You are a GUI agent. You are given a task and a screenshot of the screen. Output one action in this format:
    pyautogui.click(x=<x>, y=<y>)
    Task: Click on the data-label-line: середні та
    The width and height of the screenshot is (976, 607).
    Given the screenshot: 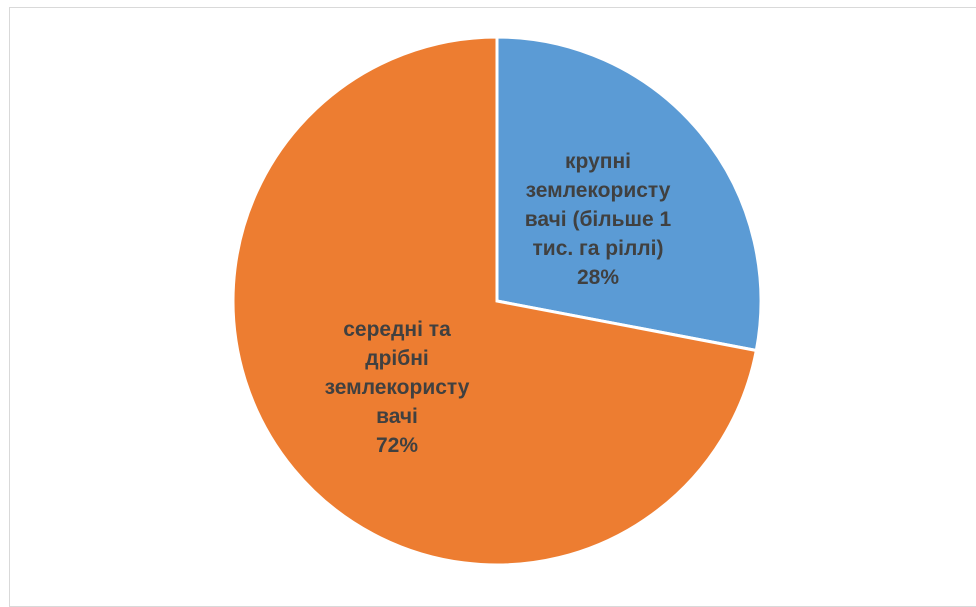 What is the action you would take?
    pyautogui.click(x=397, y=329)
    